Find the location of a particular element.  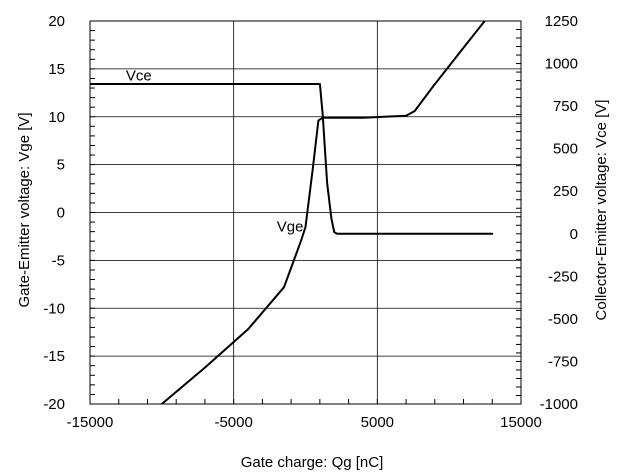

y-right-tick-labels: -1000 -750 -500 -250 0 250 500 750 1000 1250 is located at coordinates (559, 213).